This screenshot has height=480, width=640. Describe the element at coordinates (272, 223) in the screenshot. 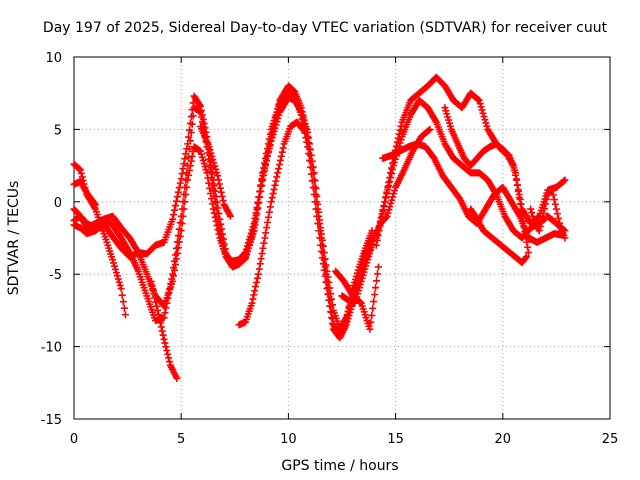

I see `series-track-h` at that location.